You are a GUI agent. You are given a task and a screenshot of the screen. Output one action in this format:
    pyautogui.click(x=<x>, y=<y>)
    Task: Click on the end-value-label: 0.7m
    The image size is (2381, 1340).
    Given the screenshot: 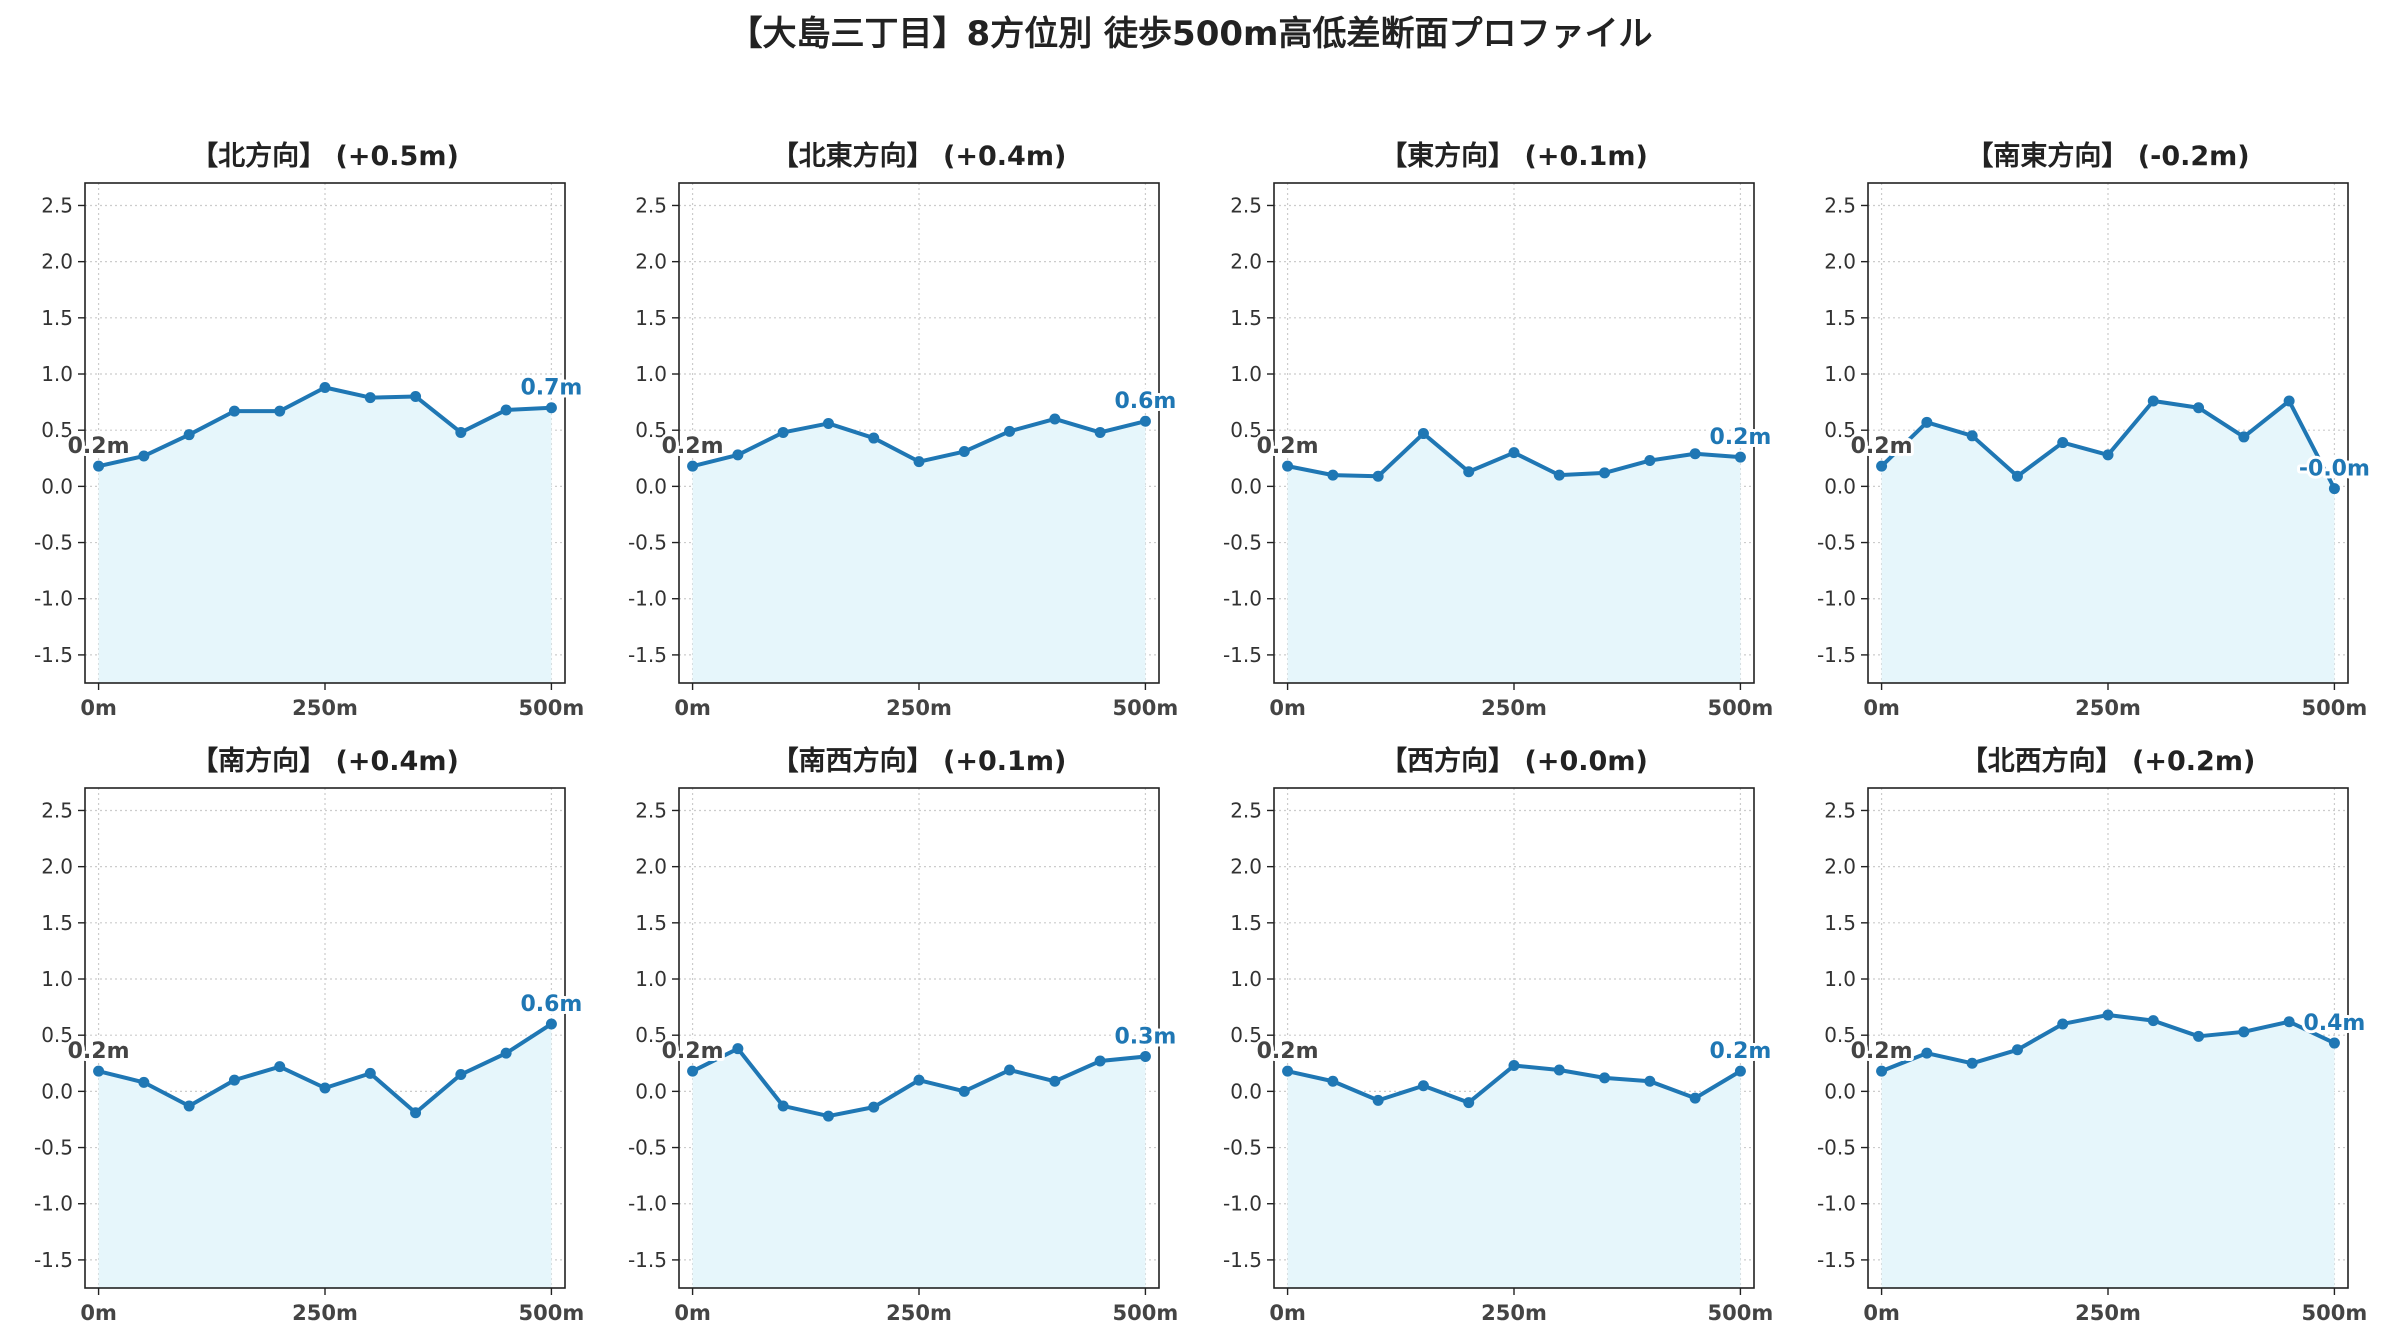 What is the action you would take?
    pyautogui.click(x=551, y=388)
    